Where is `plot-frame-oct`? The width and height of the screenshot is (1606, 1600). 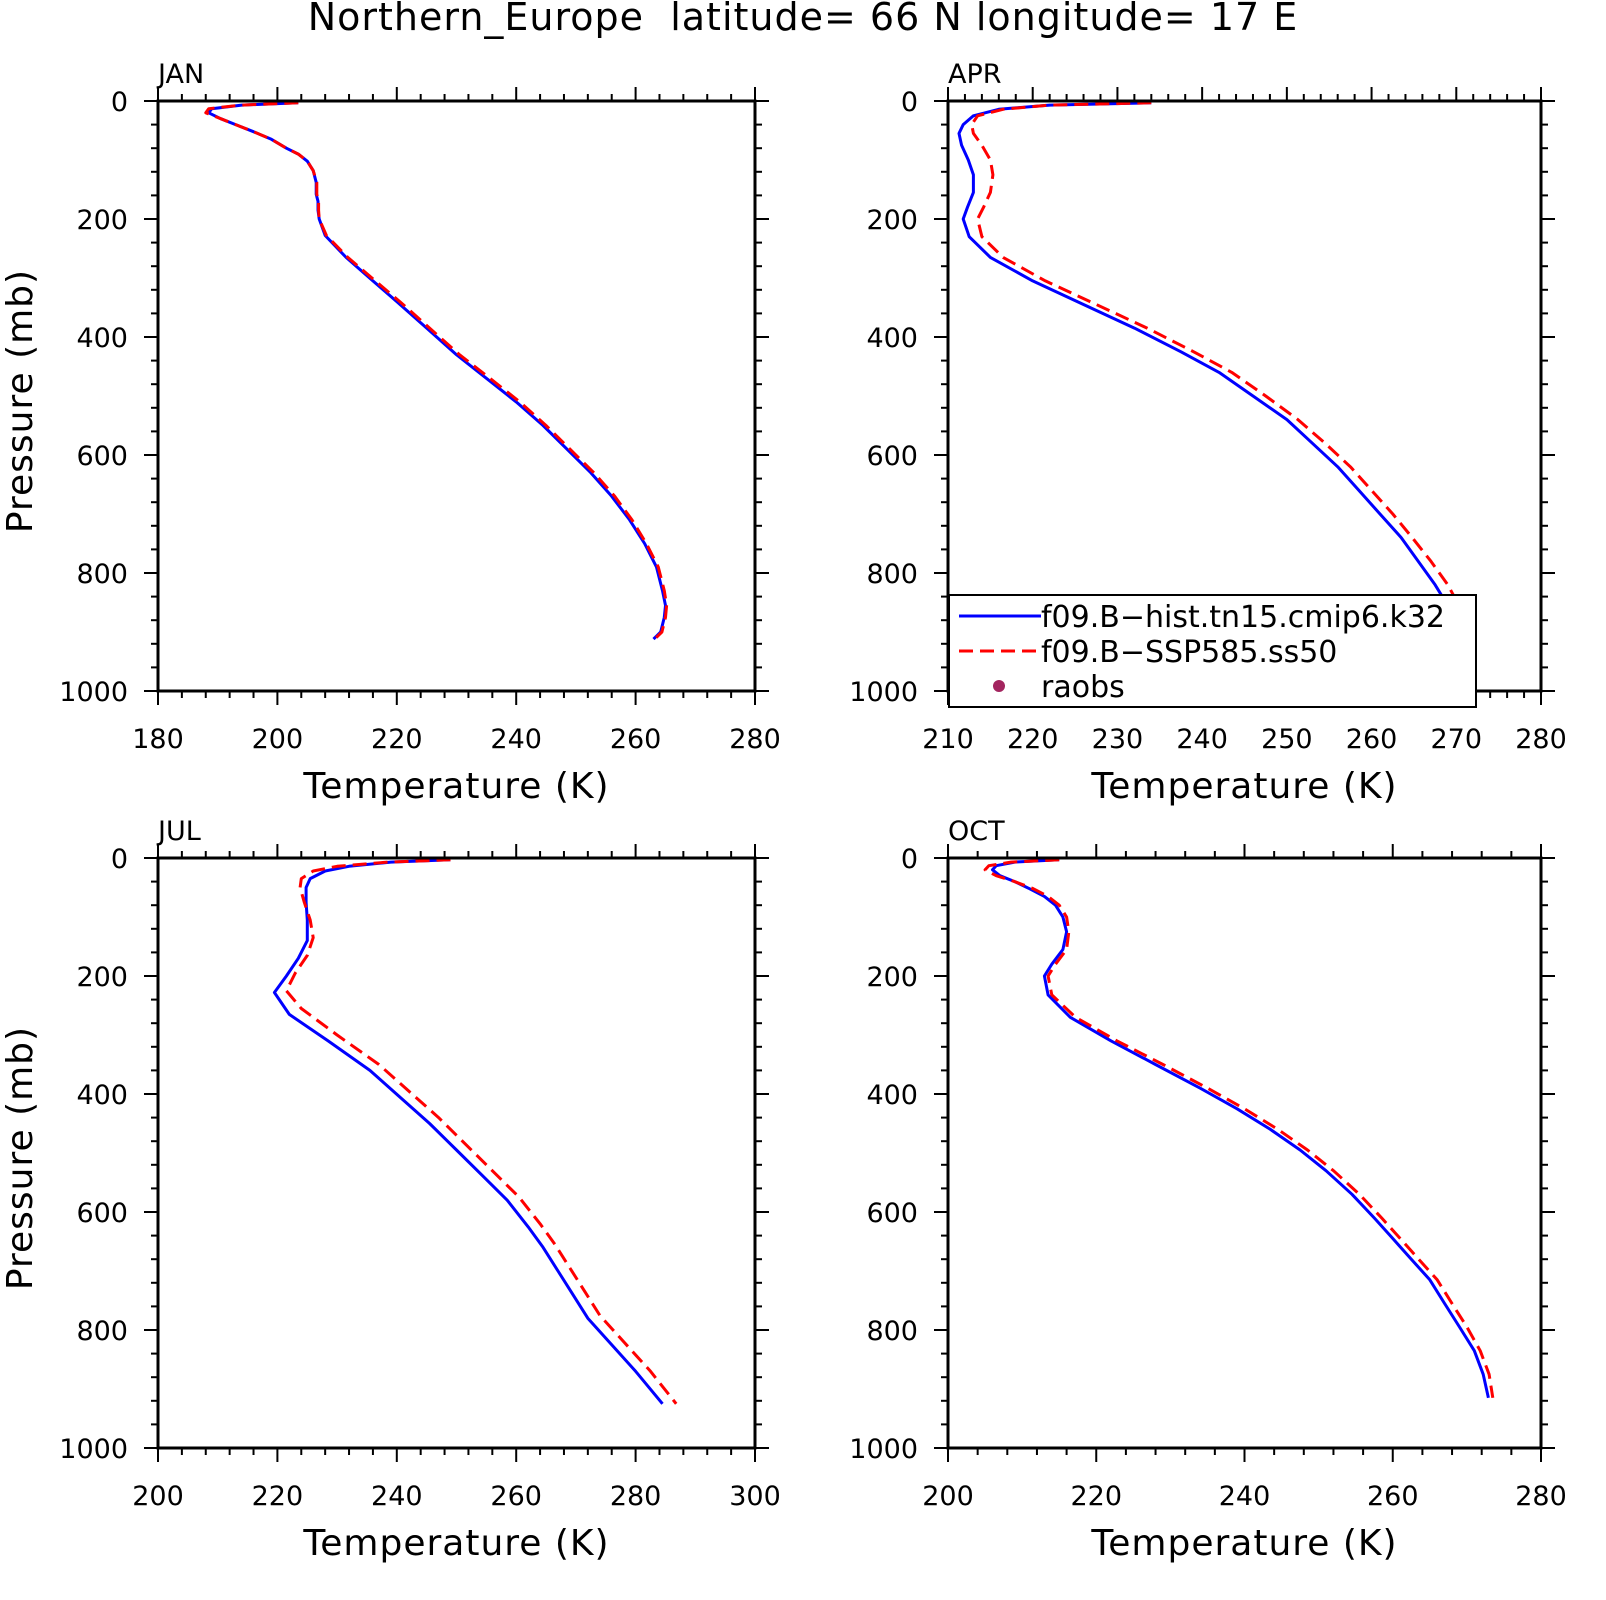
plot-frame-oct is located at coordinates (1244, 1153).